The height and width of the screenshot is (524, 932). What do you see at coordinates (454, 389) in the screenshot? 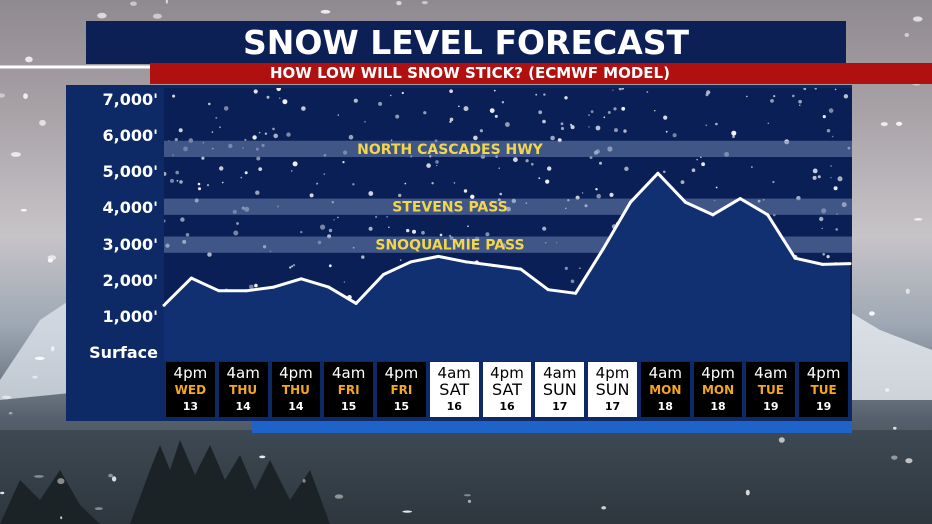
I see `x-tick-day: SAT` at bounding box center [454, 389].